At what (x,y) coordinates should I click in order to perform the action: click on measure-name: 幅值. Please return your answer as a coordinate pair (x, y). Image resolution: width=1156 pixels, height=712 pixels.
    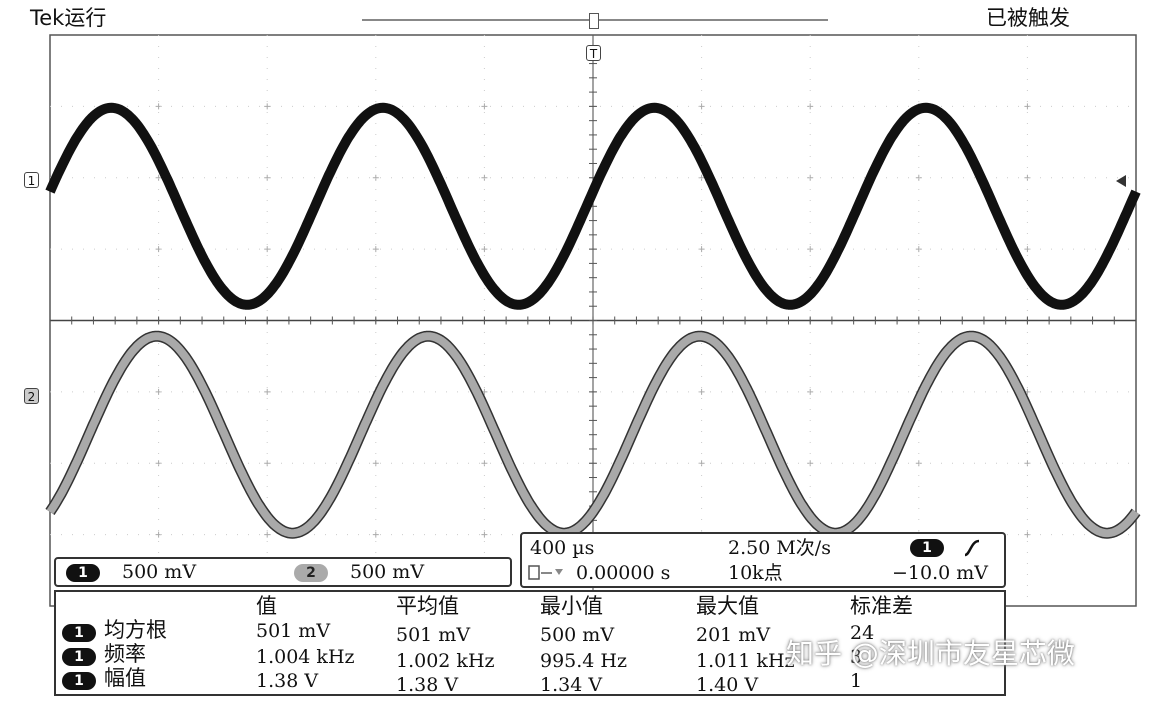
    Looking at the image, I should click on (125, 678).